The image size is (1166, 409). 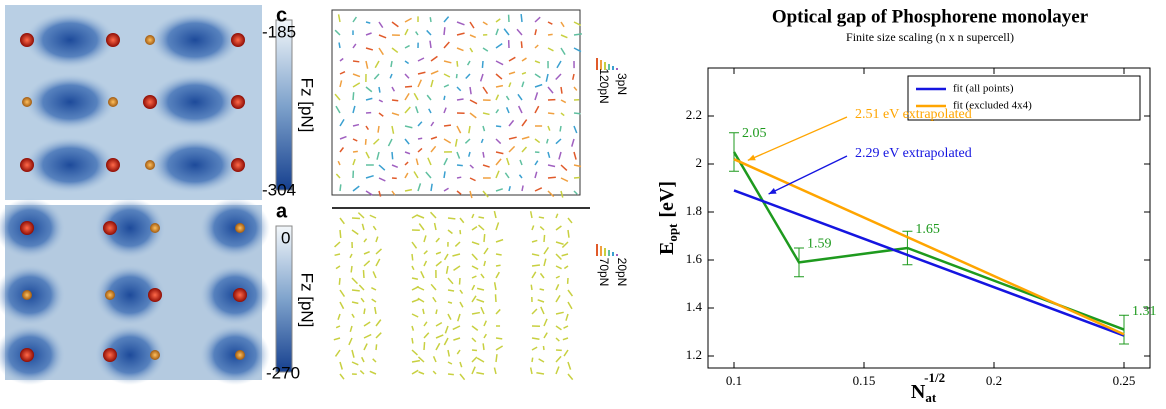 I want to click on legend-label: fit (excluded 4x4), so click(x=992, y=106).